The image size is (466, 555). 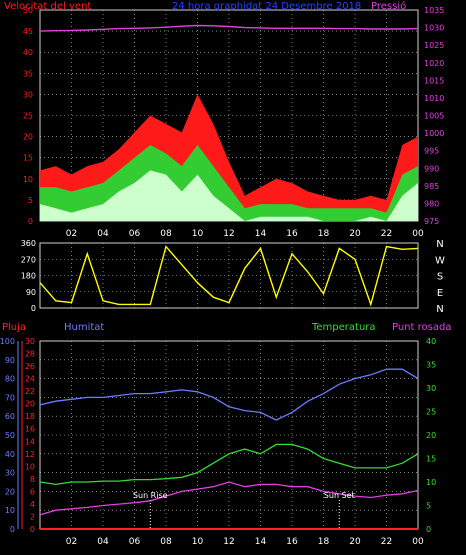 What do you see at coordinates (339, 495) in the screenshot?
I see `sun-set-label: Sun Set` at bounding box center [339, 495].